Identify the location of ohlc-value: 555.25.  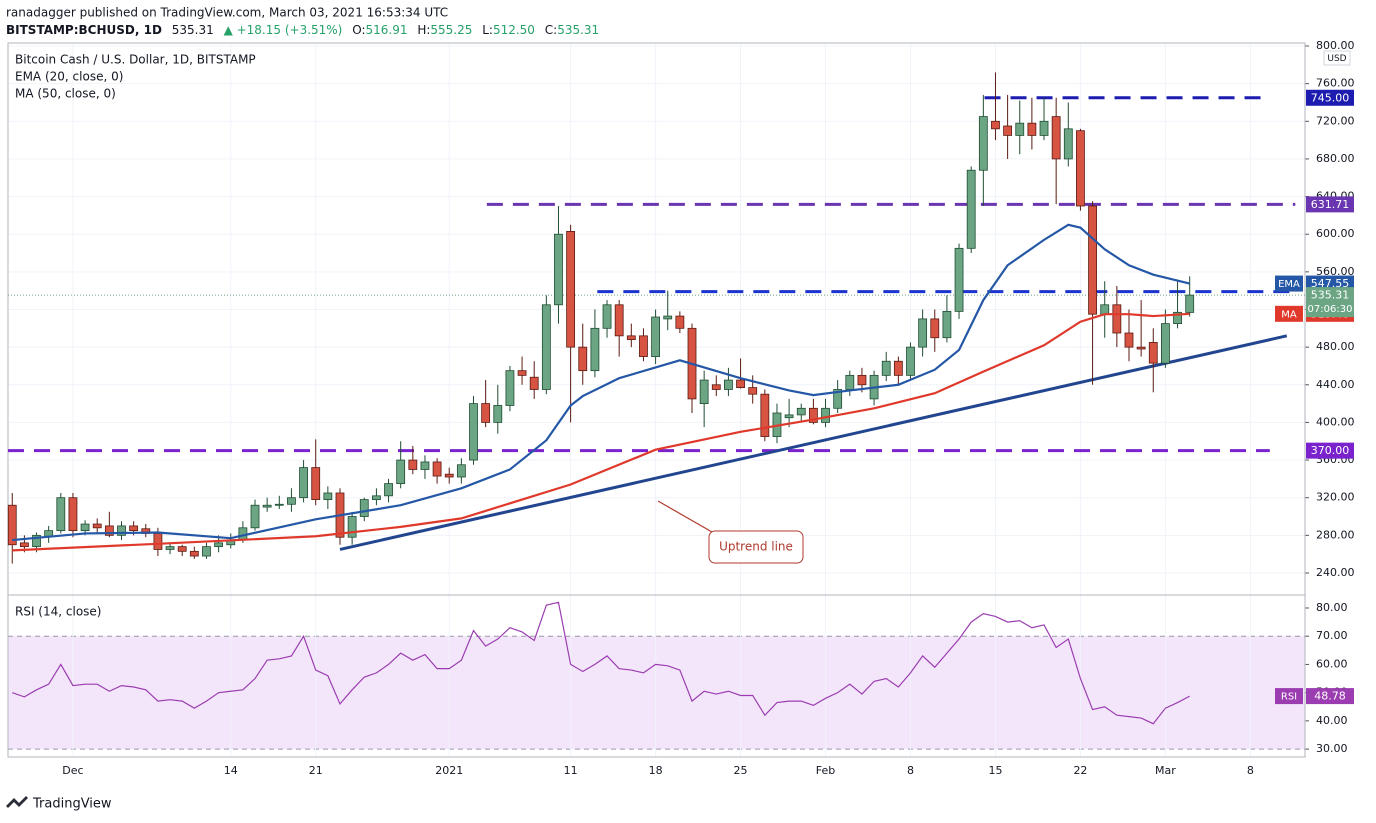
(451, 30).